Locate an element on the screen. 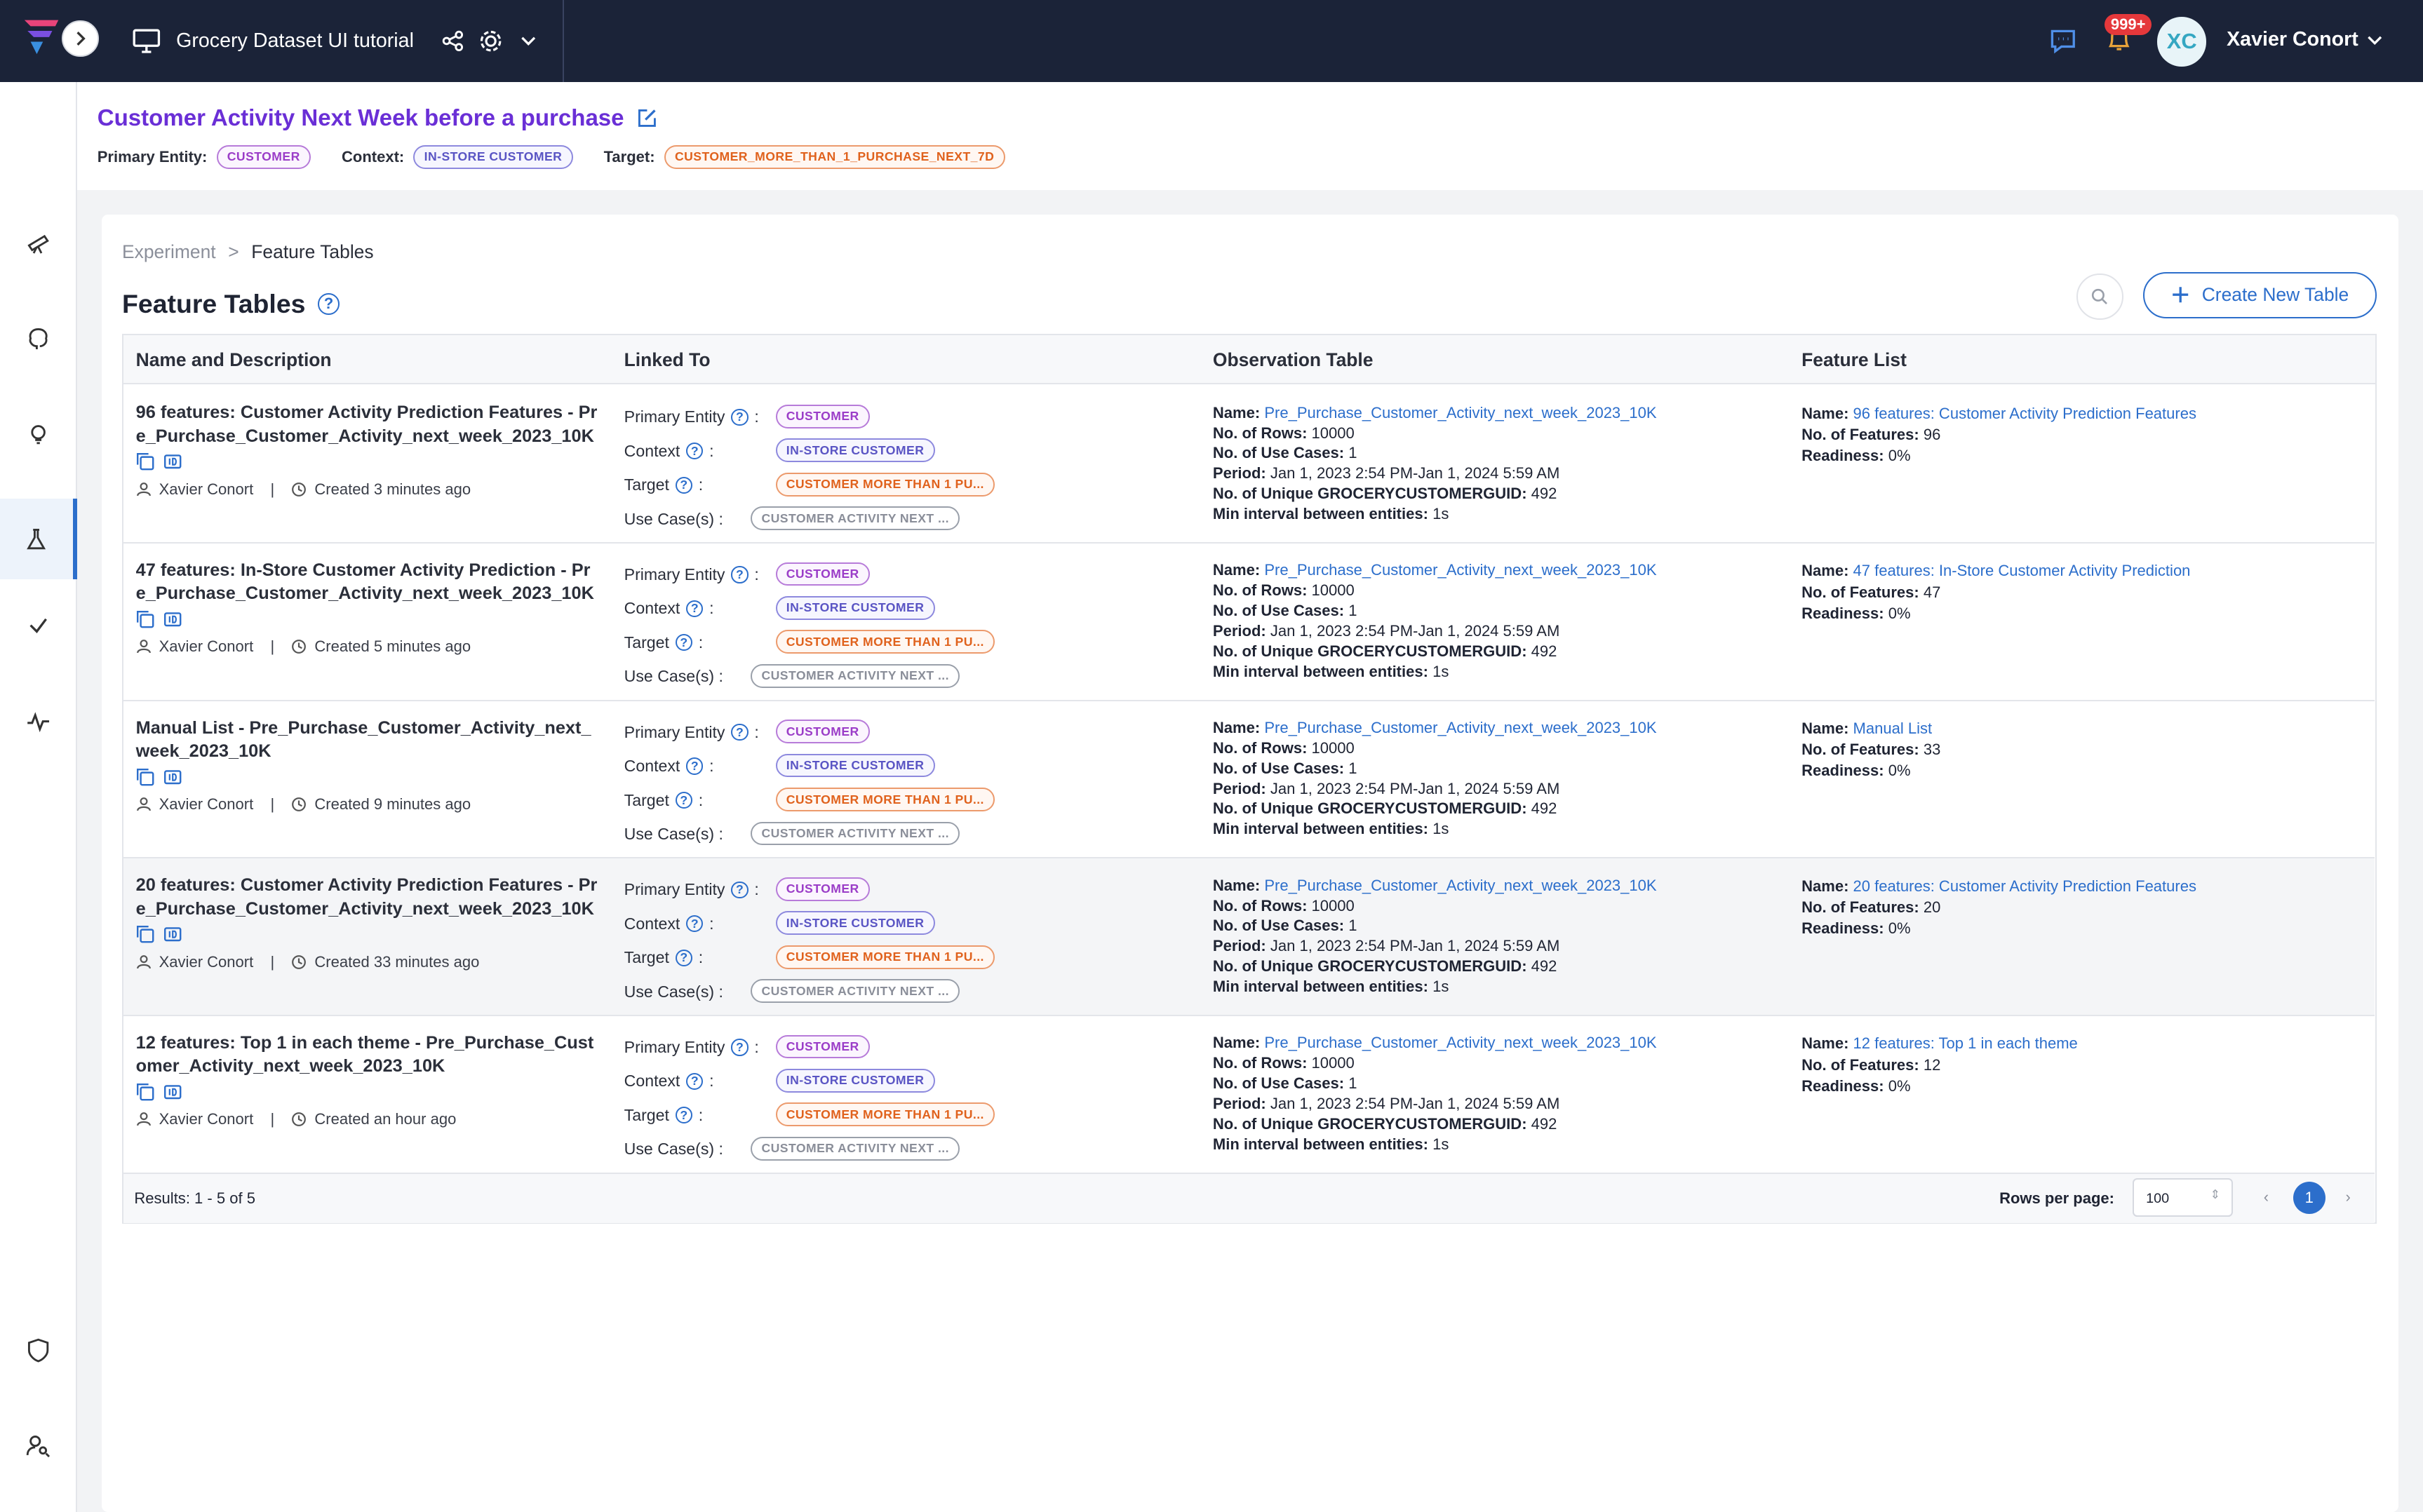 The width and height of the screenshot is (2423, 1512). feature-list-link: Manual List is located at coordinates (1893, 729).